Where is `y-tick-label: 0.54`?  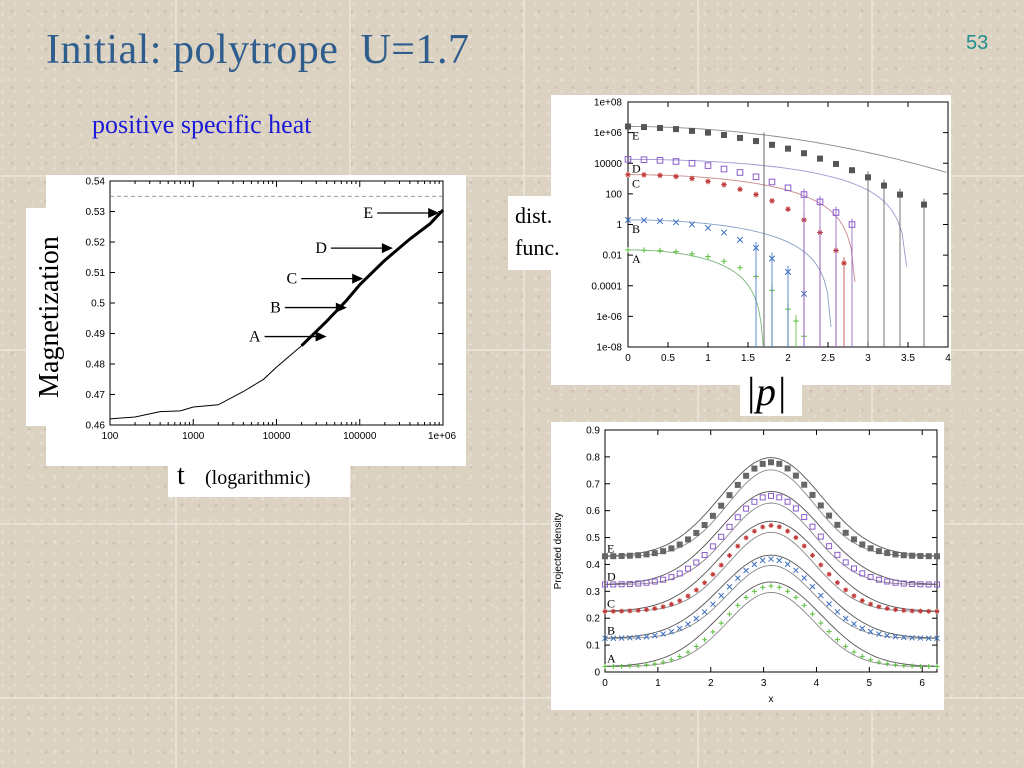
y-tick-label: 0.54 is located at coordinates (96, 182).